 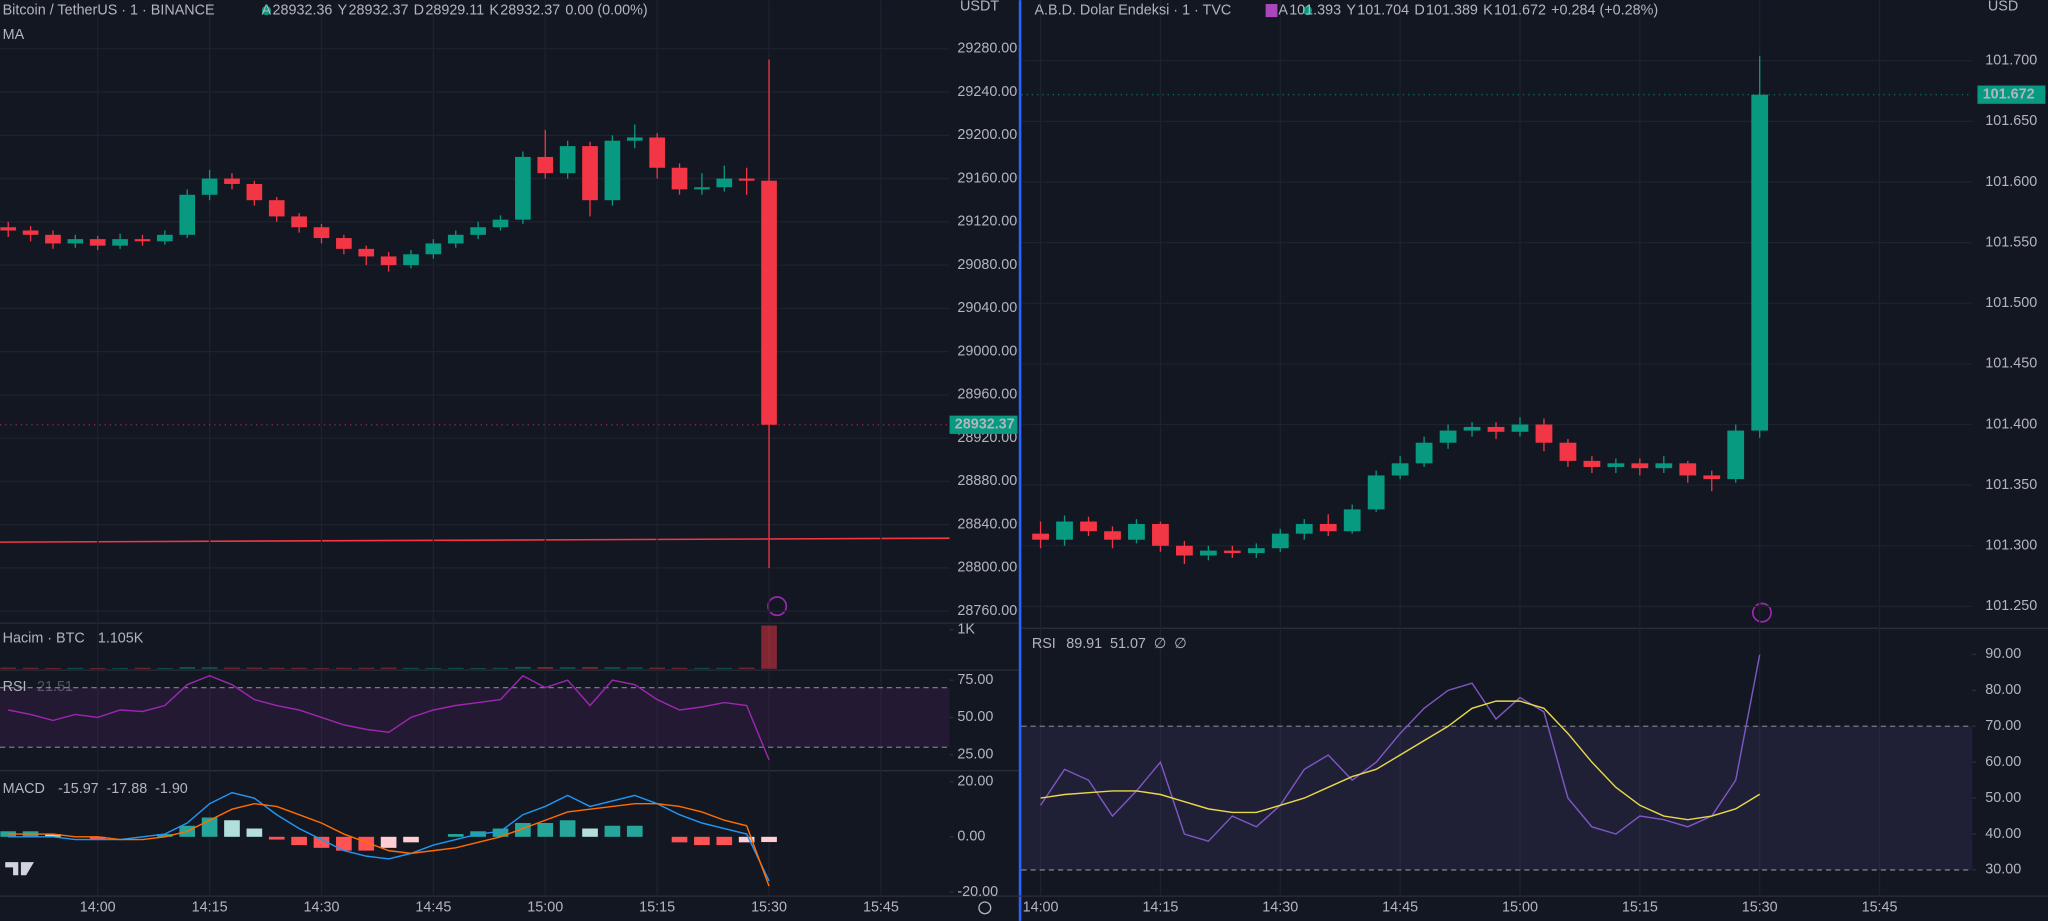 What do you see at coordinates (987, 611) in the screenshot?
I see `y-tick-label: 28760.00` at bounding box center [987, 611].